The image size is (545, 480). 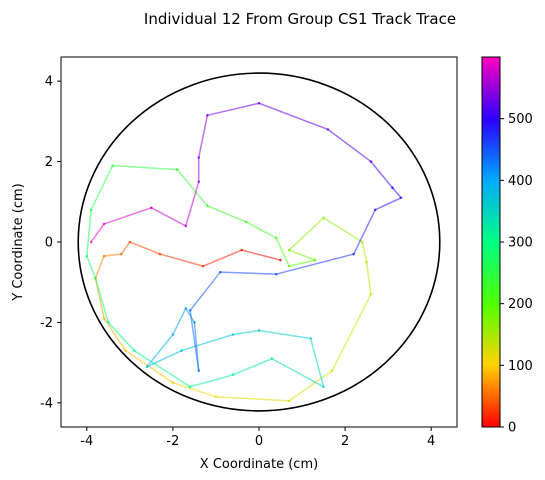 I want to click on colorbar-tick-label: 100, so click(x=520, y=366).